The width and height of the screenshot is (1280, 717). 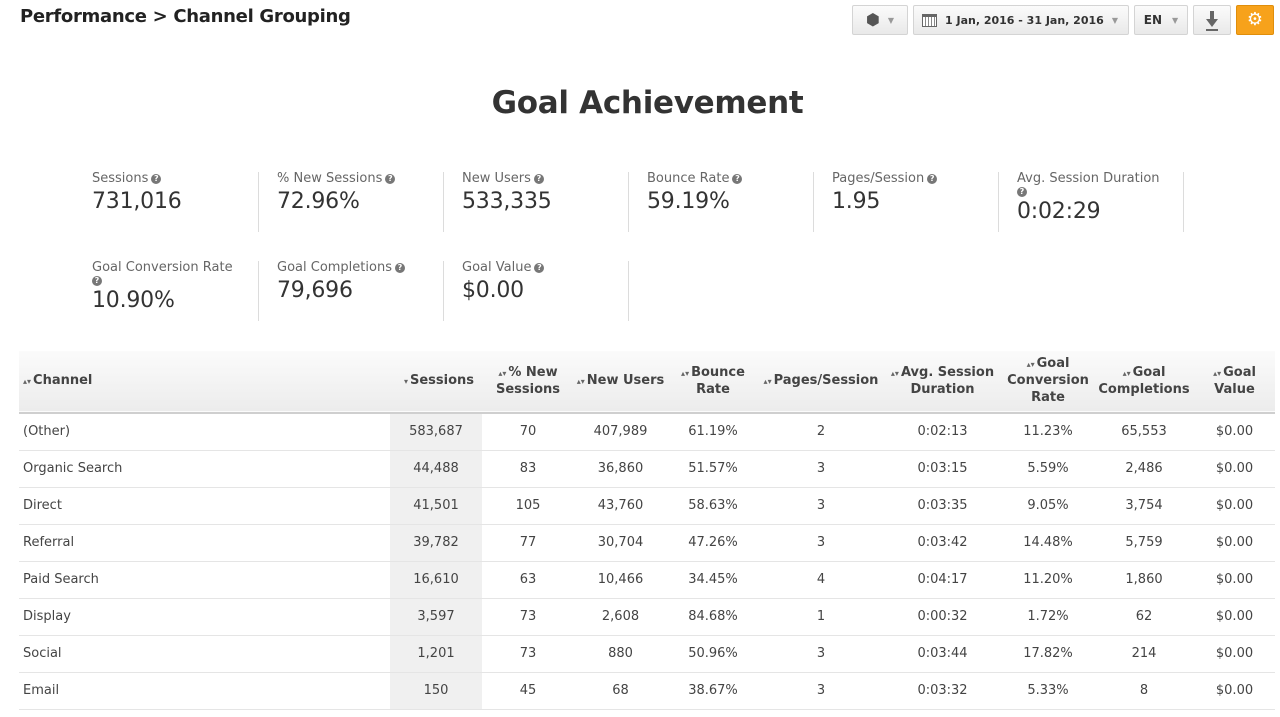 I want to click on kpi-new-sessions: % New Sessions? 72.96%, so click(x=351, y=201).